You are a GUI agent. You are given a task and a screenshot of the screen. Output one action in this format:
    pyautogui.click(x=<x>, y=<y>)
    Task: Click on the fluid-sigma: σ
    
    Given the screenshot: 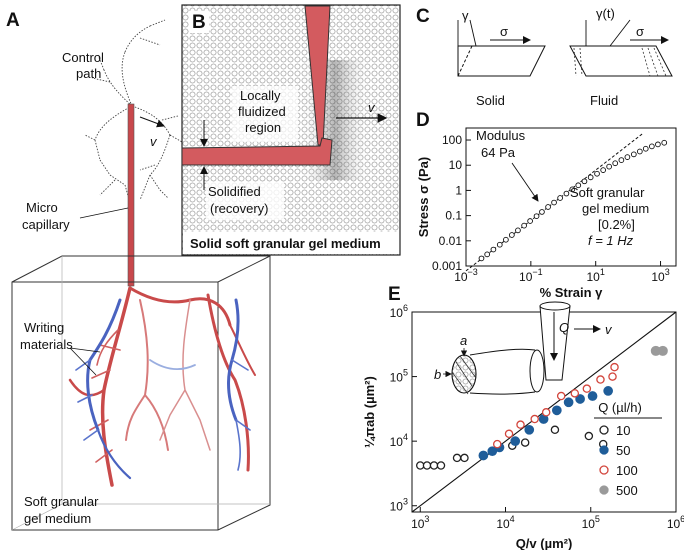 What is the action you would take?
    pyautogui.click(x=640, y=31)
    